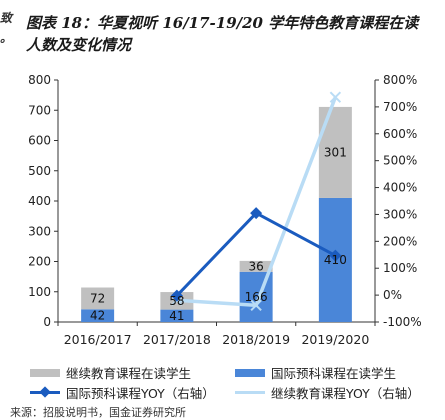  I want to click on right-tick-label: 600%, so click(400, 134).